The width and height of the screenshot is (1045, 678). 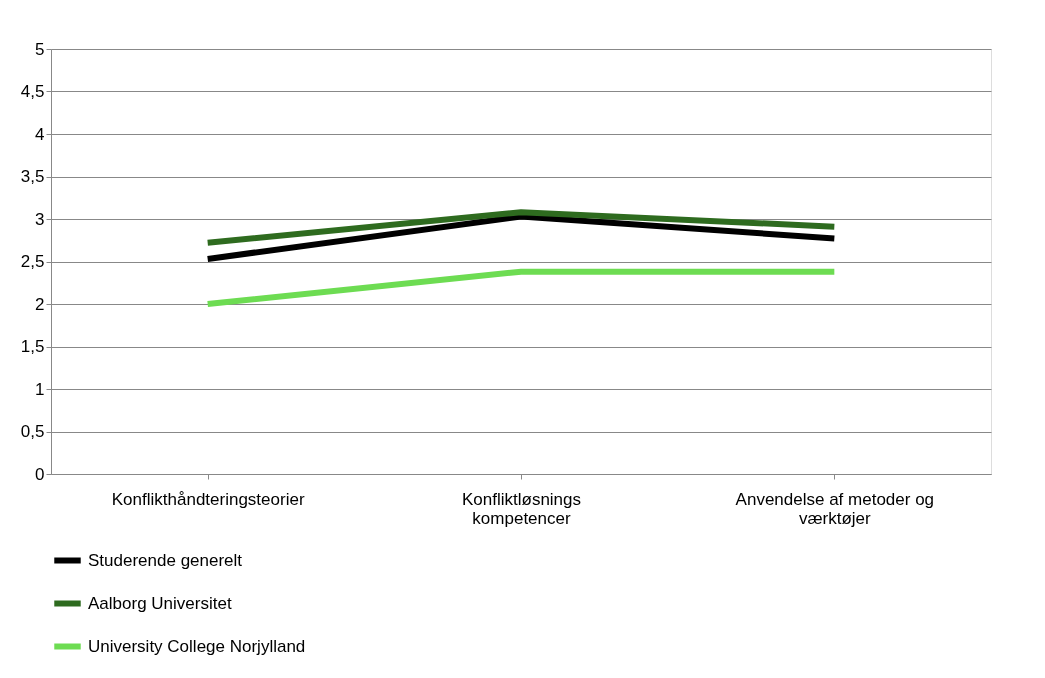 What do you see at coordinates (32, 431) in the screenshot?
I see `y-tick-label: 0,5` at bounding box center [32, 431].